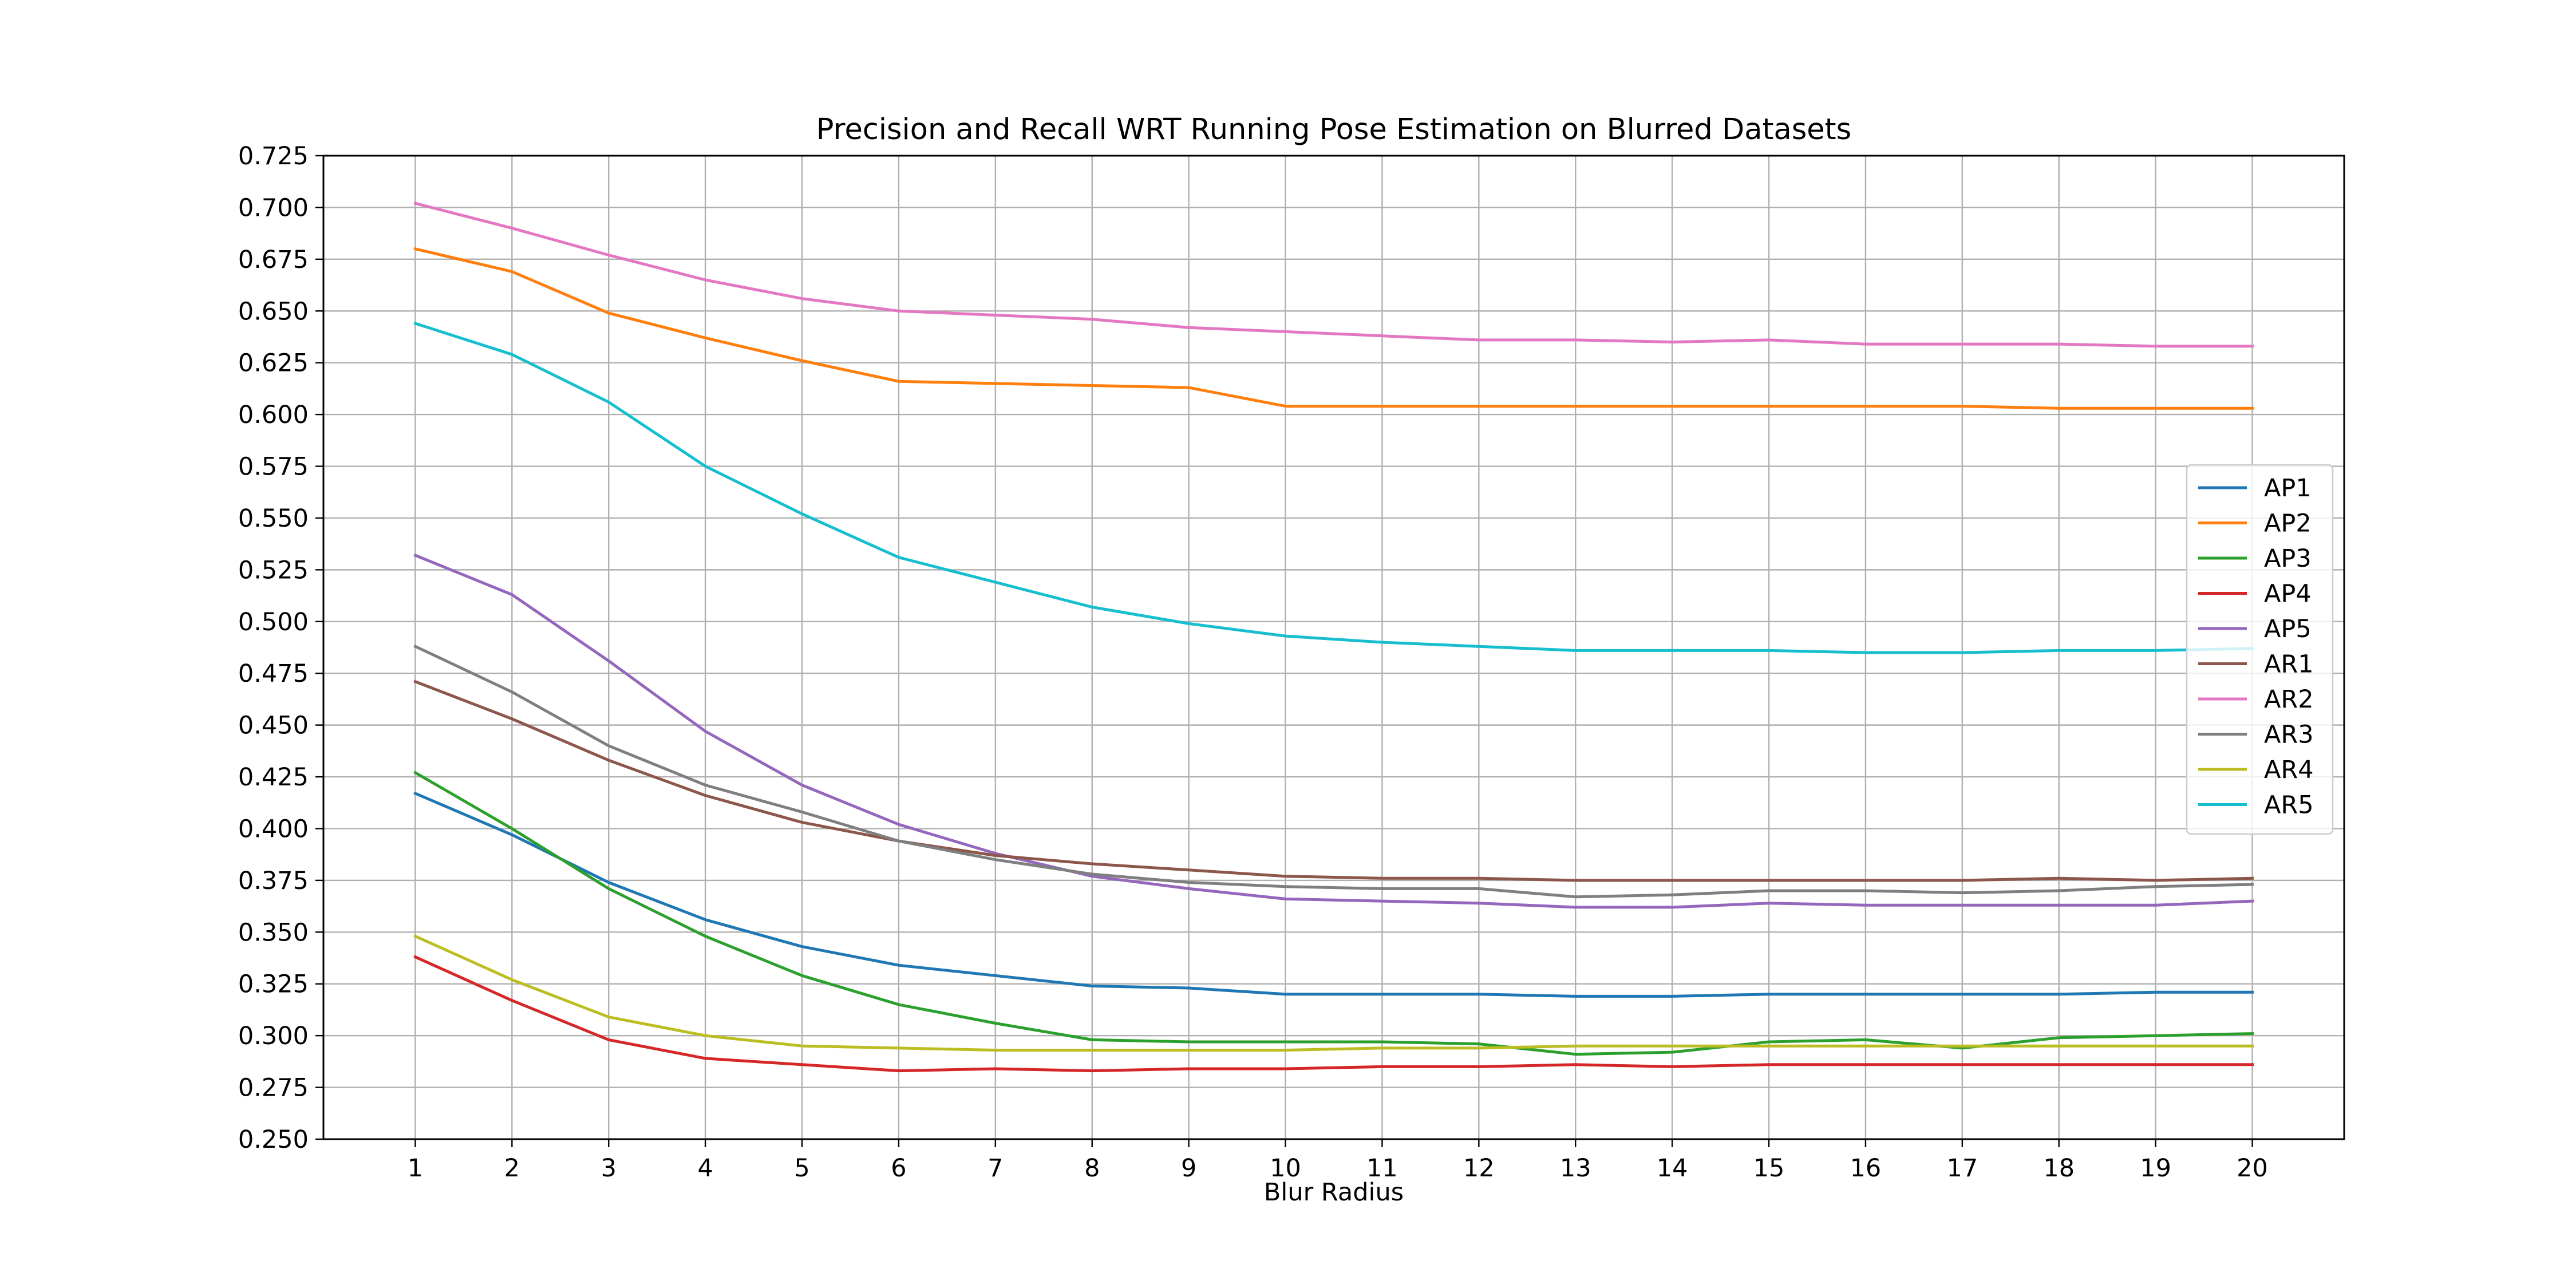  Describe the element at coordinates (273, 467) in the screenshot. I see `y-tick-label: 0.575` at that location.